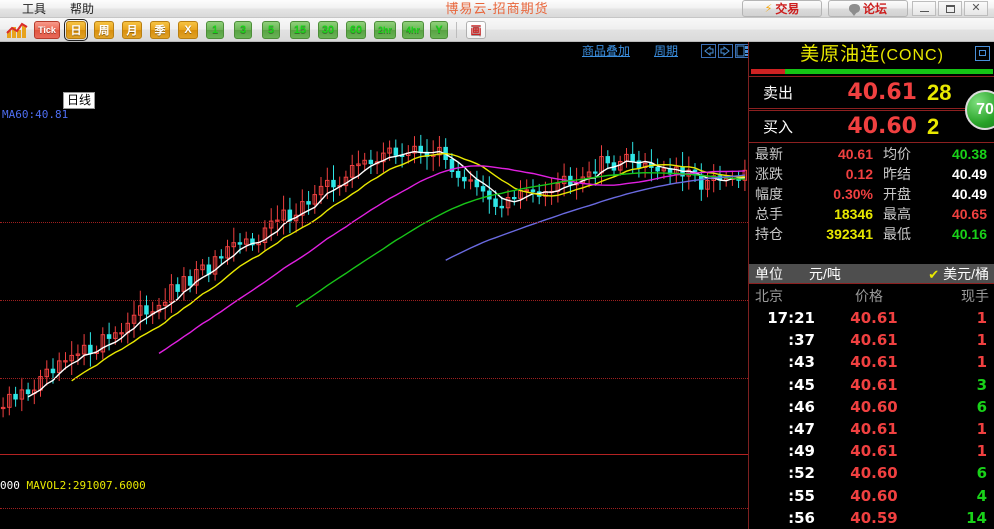 This screenshot has width=994, height=529. What do you see at coordinates (741, 51) in the screenshot?
I see `split-icon` at bounding box center [741, 51].